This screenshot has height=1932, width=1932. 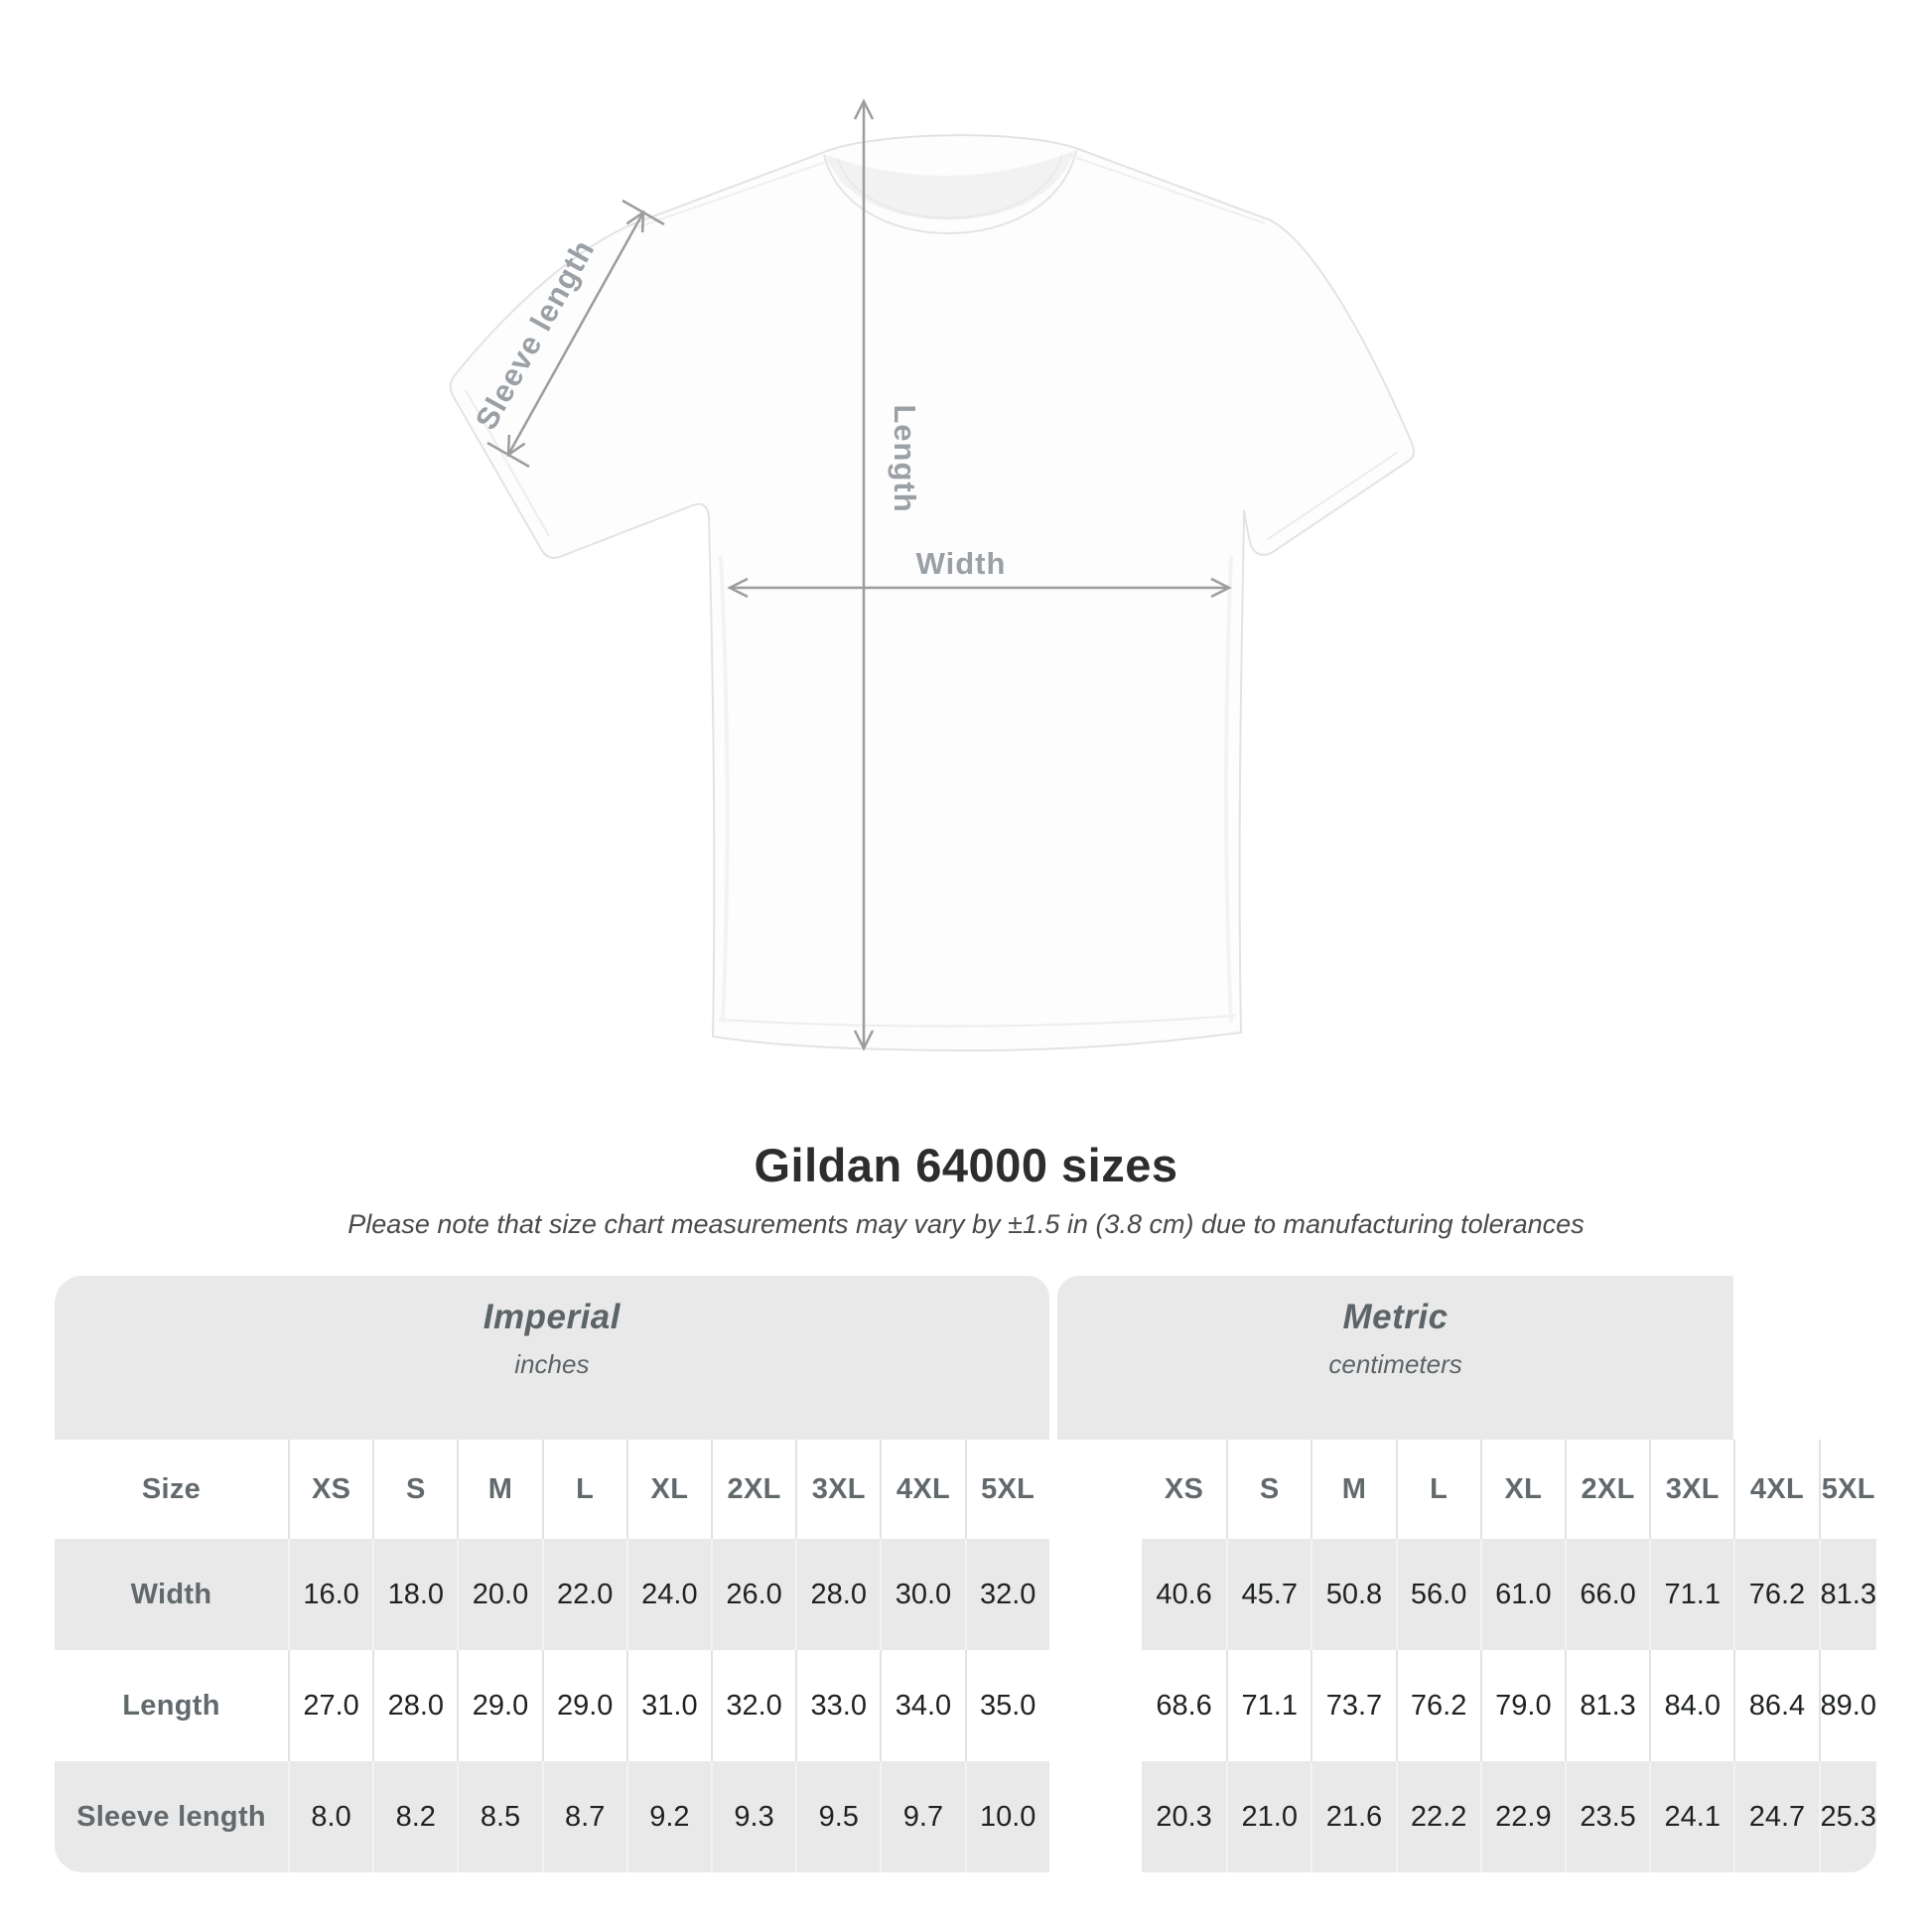 I want to click on col-header-metric-2xl: 2XL, so click(x=1607, y=1489).